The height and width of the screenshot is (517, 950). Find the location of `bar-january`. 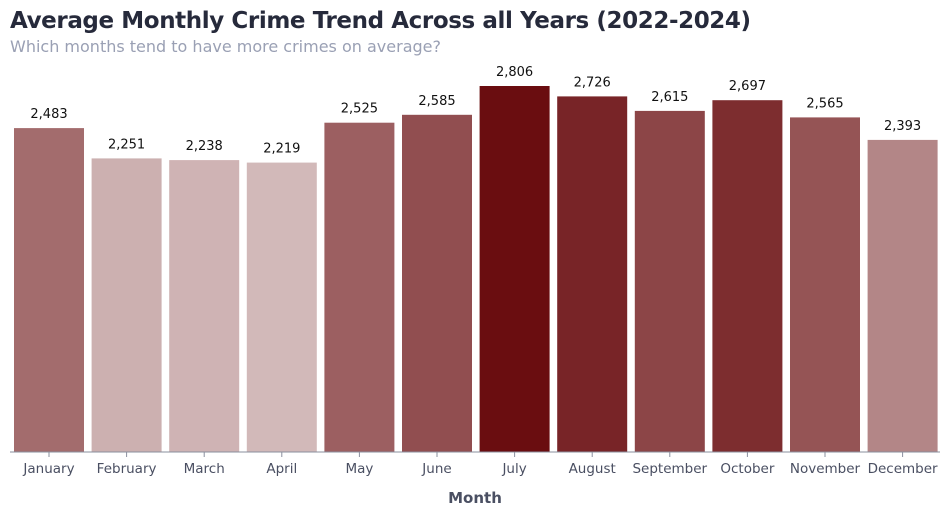

bar-january is located at coordinates (49, 290).